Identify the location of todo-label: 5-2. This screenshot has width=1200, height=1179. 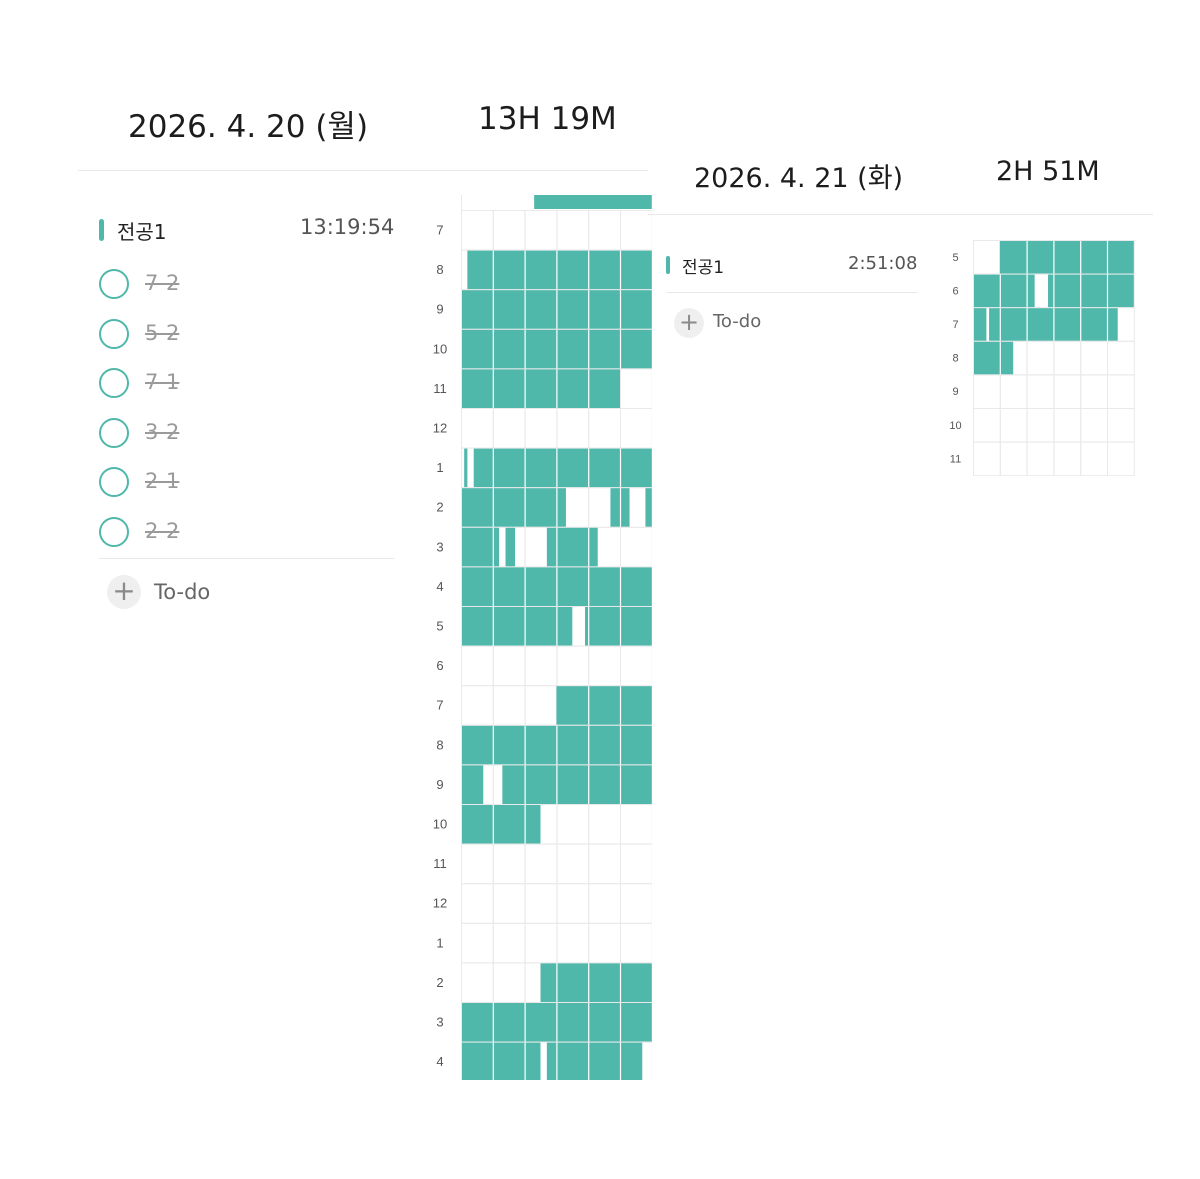
(162, 332).